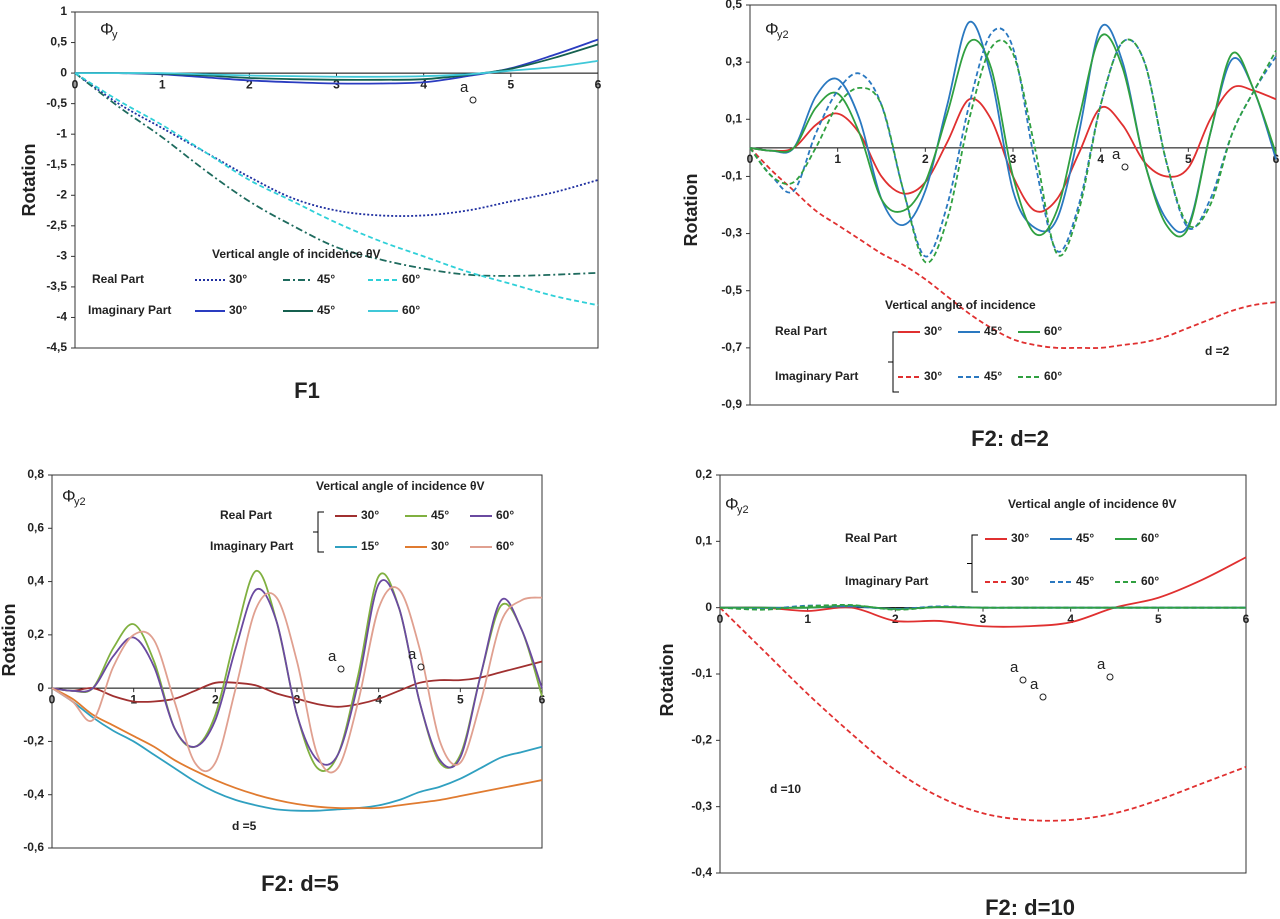 This screenshot has width=1280, height=919. Describe the element at coordinates (61, 317) in the screenshot. I see `y-tick-label: -4` at that location.